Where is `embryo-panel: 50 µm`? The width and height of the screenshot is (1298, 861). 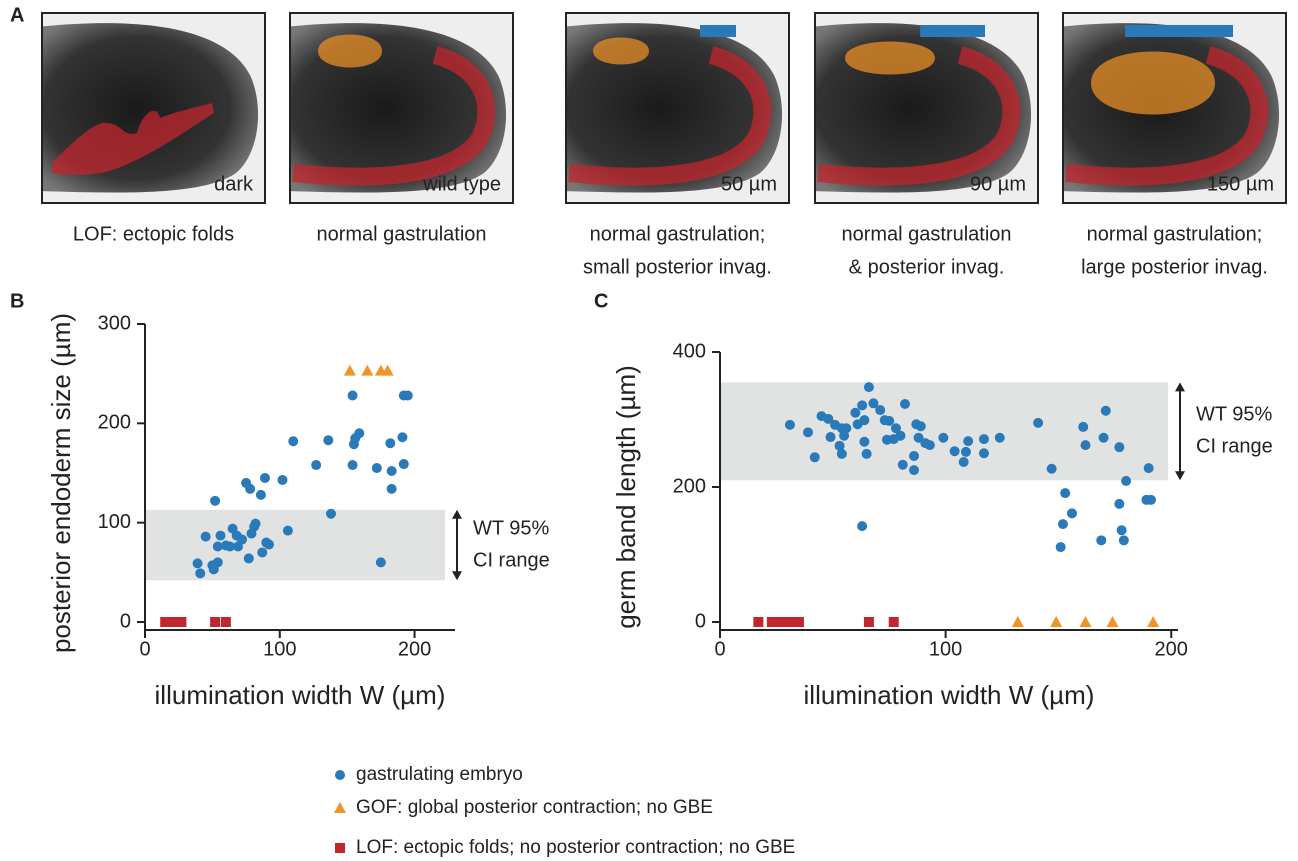
embryo-panel: 50 µm is located at coordinates (677, 108).